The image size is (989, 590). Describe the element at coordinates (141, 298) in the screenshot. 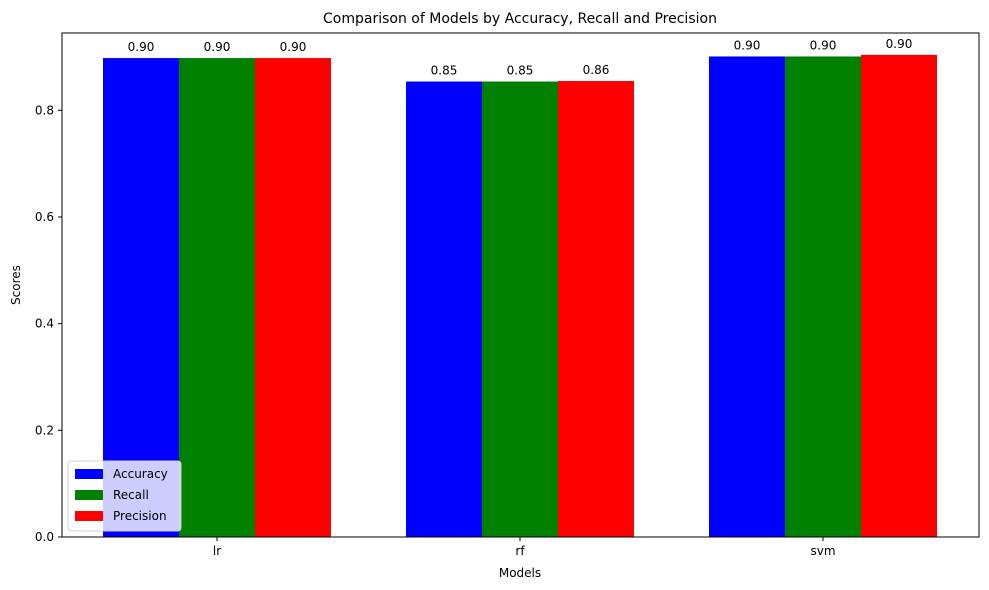

I see `bar-lr-accuracy` at that location.